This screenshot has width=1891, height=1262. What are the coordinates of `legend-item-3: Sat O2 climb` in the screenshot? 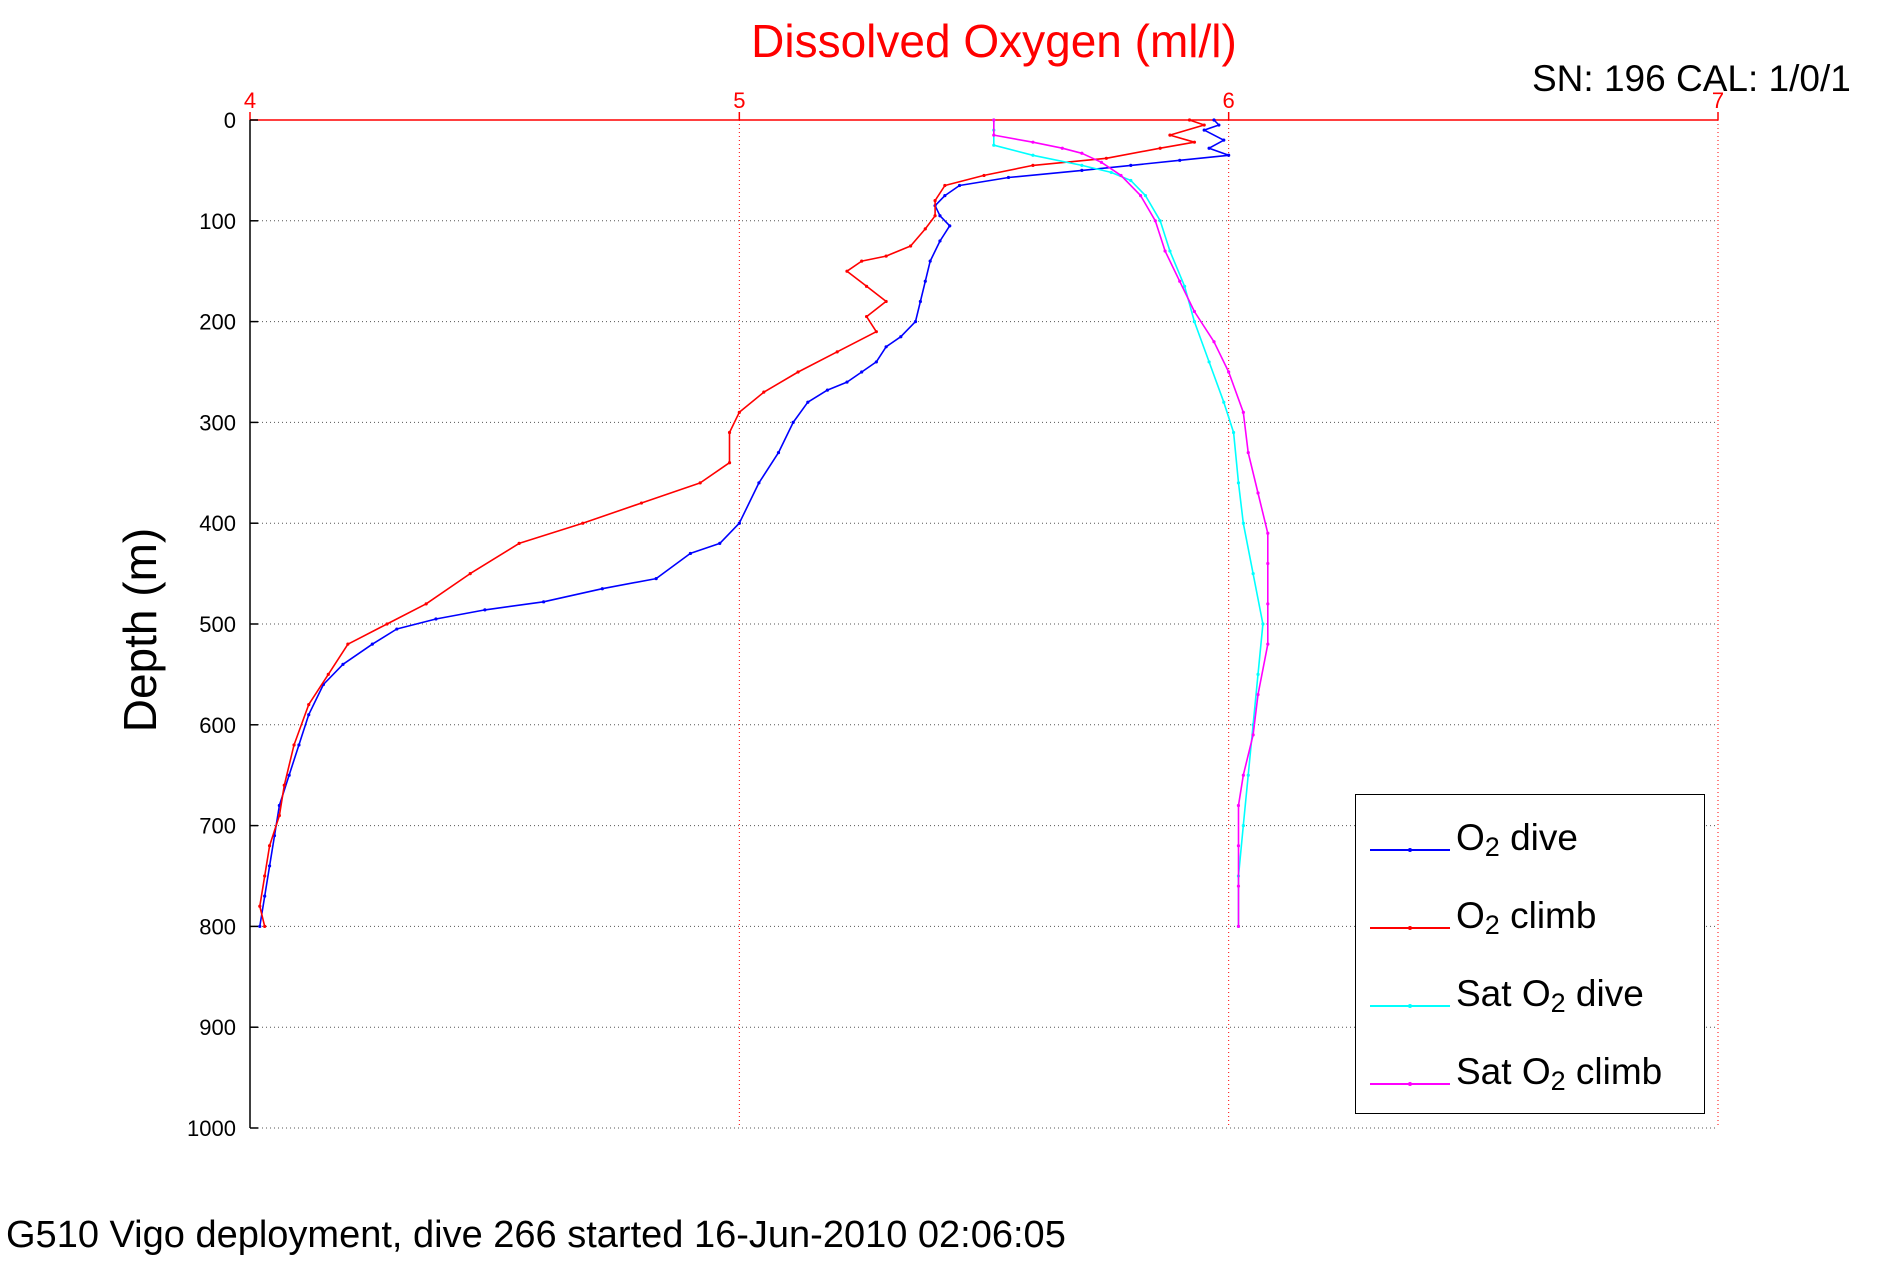 It's located at (1535, 1071).